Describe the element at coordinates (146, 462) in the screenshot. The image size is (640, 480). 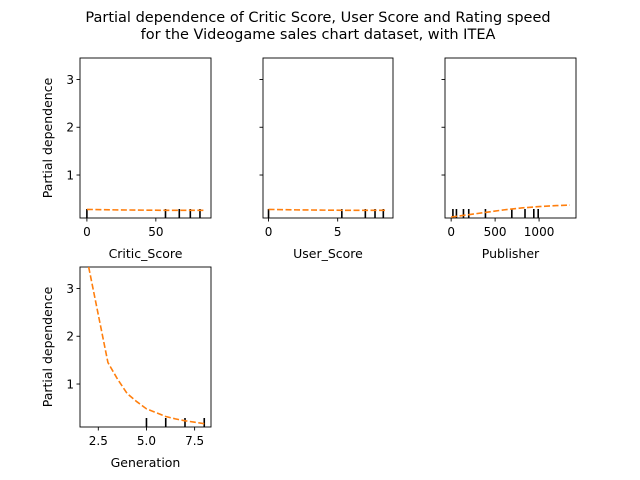
I see `x-axis-label: Generation` at that location.